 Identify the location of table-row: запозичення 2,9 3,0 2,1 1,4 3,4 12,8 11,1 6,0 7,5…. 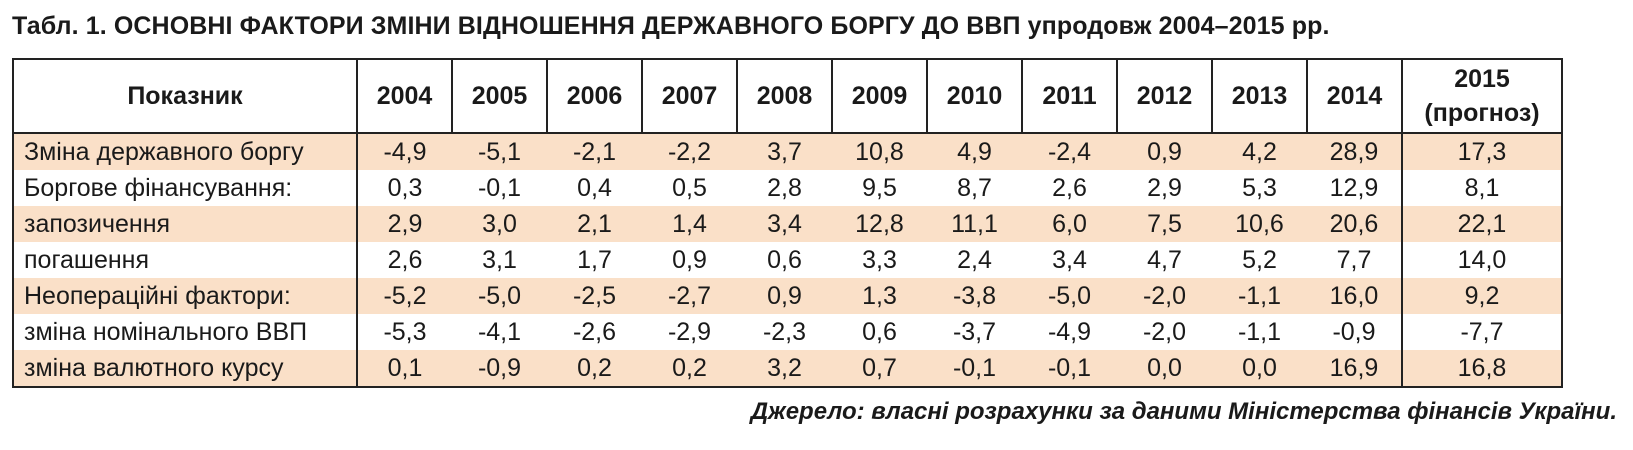
(787, 224).